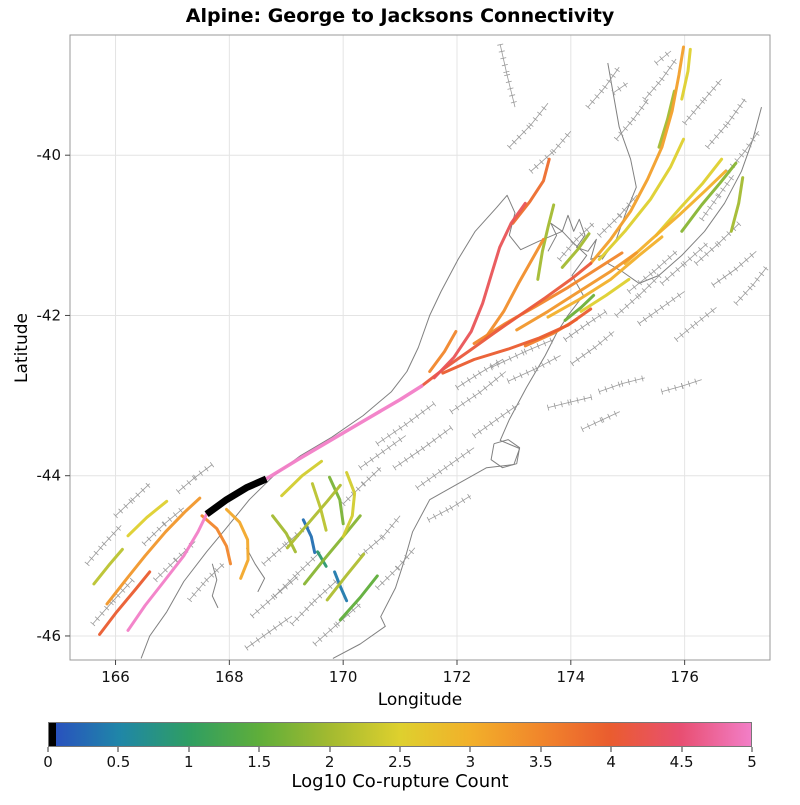 This screenshot has height=805, width=800. What do you see at coordinates (400, 734) in the screenshot?
I see `colorbar` at bounding box center [400, 734].